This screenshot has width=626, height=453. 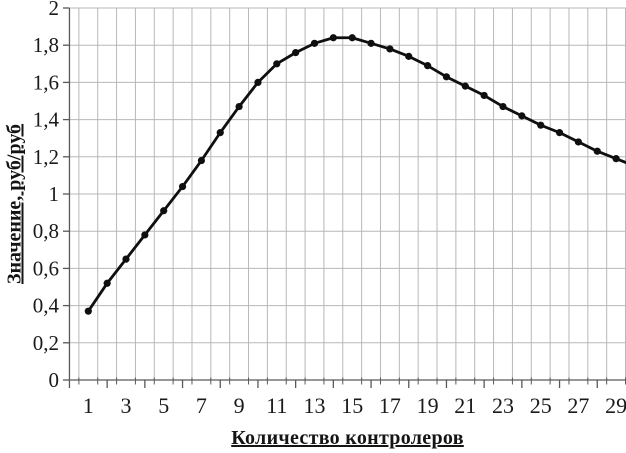 I want to click on y-axis-title: Значение, руб/руб, so click(x=14, y=204).